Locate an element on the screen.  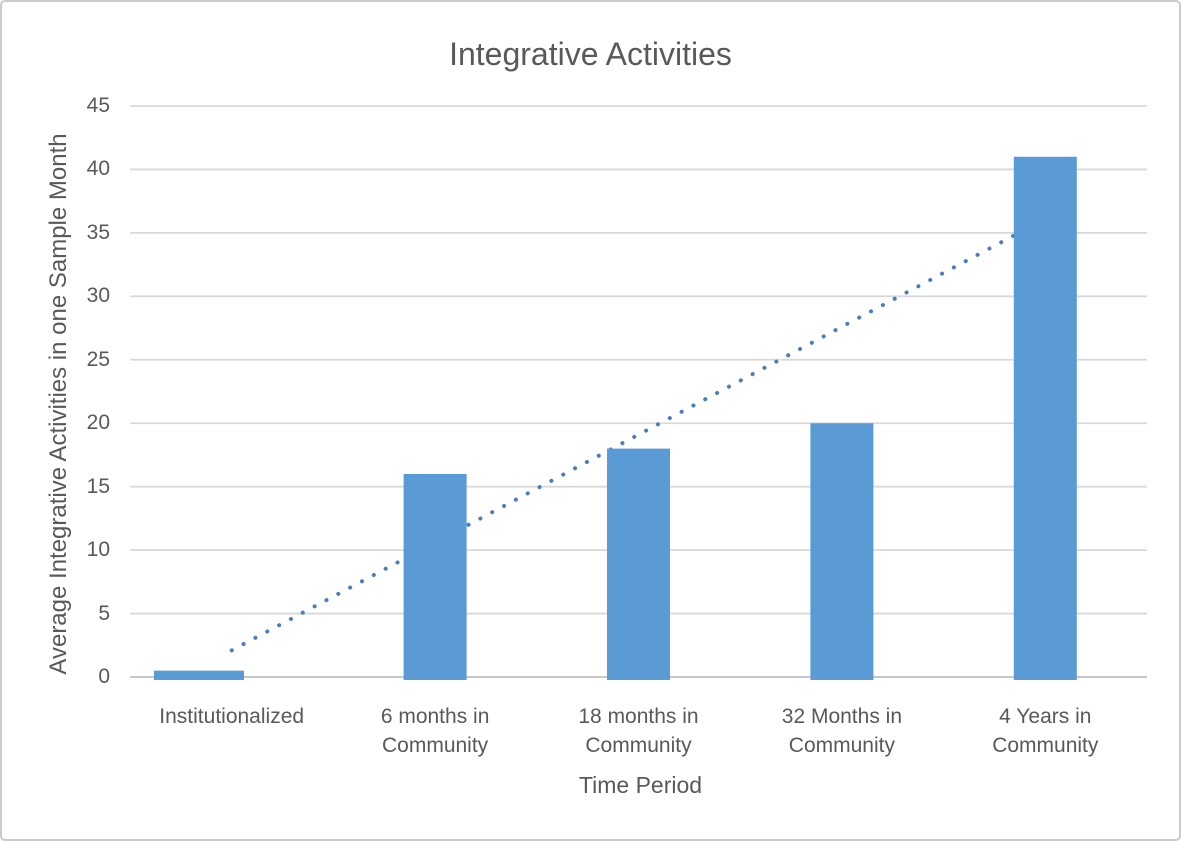
x-axis-title: Time Period is located at coordinates (640, 785).